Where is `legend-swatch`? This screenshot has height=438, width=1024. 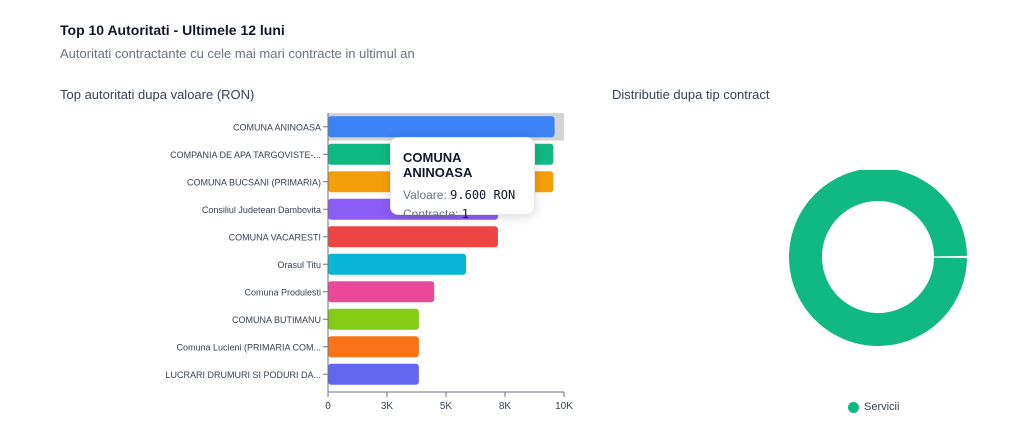 legend-swatch is located at coordinates (853, 407).